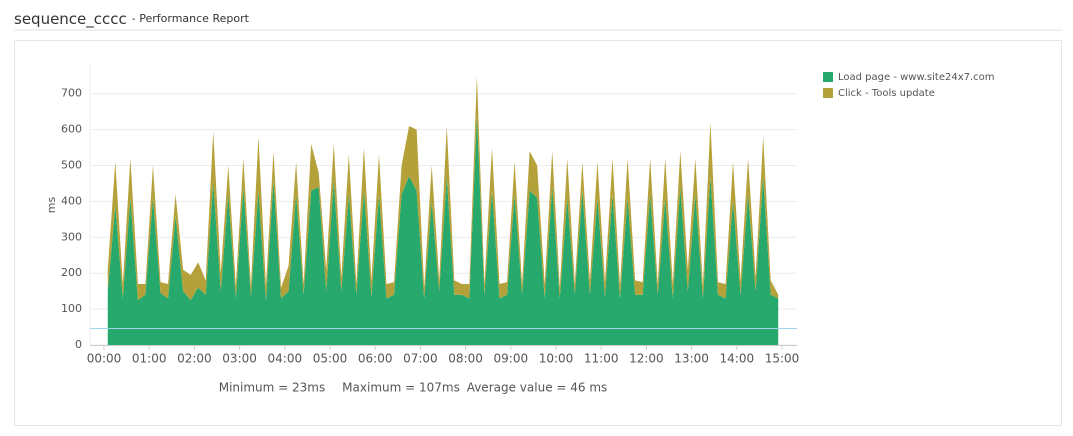 The height and width of the screenshot is (436, 1073). What do you see at coordinates (70, 19) in the screenshot?
I see `title: sequence_cccc` at bounding box center [70, 19].